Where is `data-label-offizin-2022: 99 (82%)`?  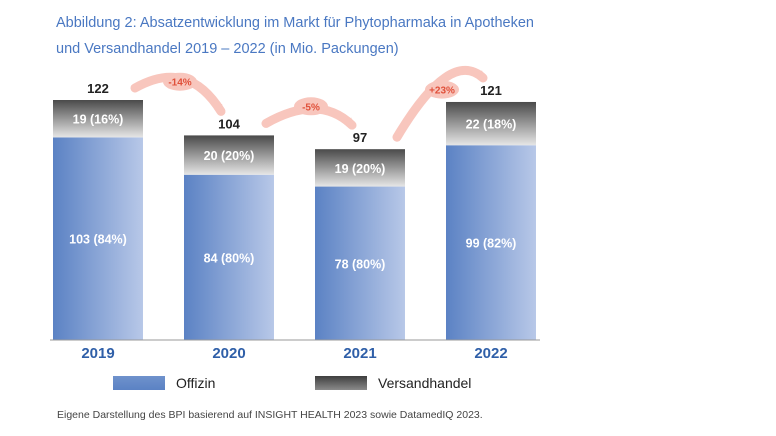 data-label-offizin-2022: 99 (82%) is located at coordinates (491, 244).